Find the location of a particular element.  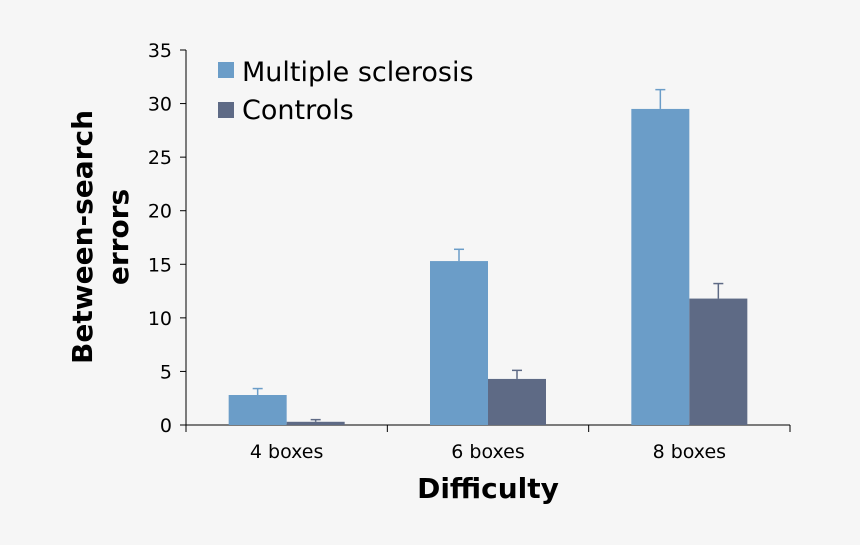

bar-multiple-sclerosis-8-boxes is located at coordinates (660, 266).